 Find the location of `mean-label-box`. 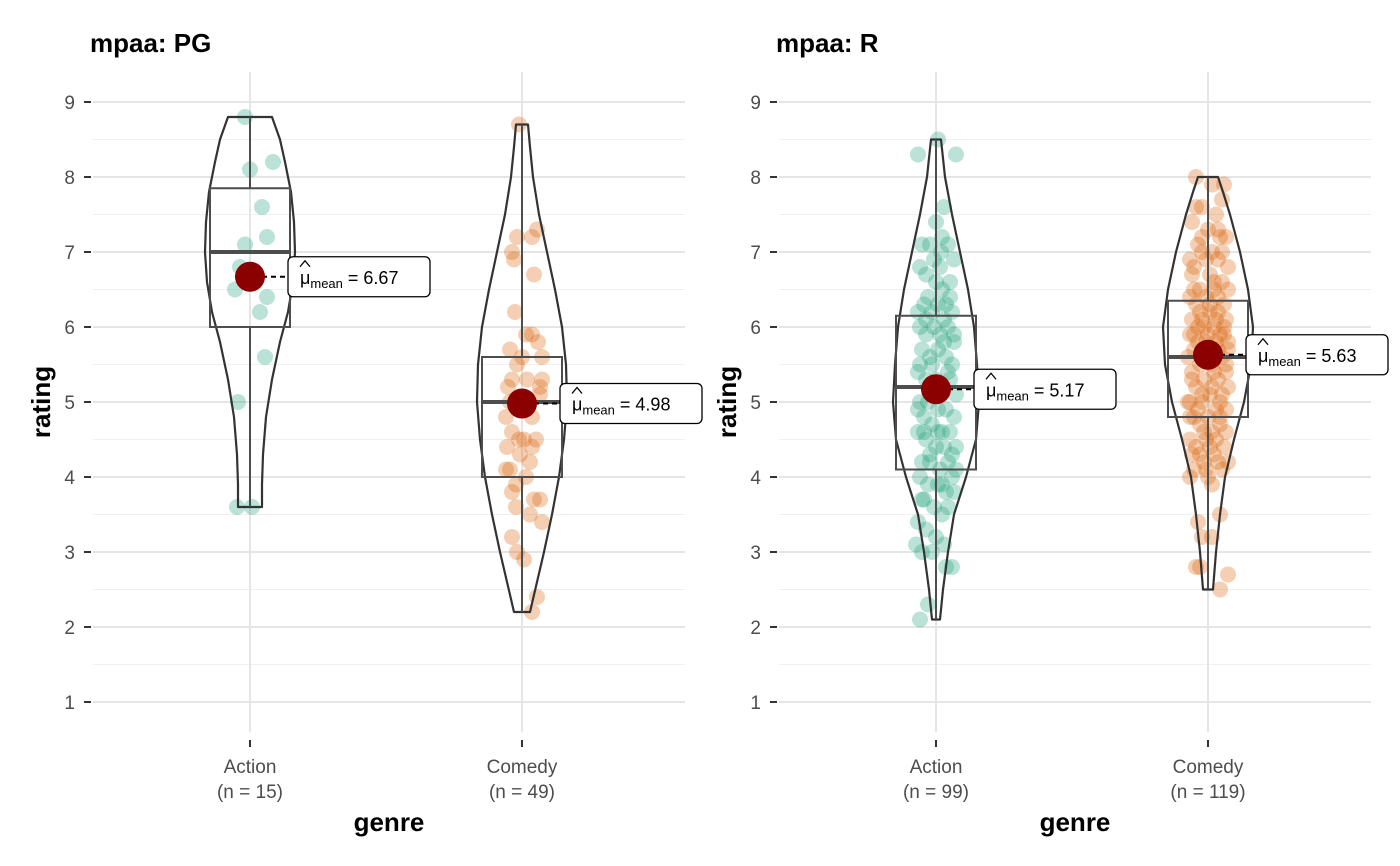

mean-label-box is located at coordinates (631, 403).